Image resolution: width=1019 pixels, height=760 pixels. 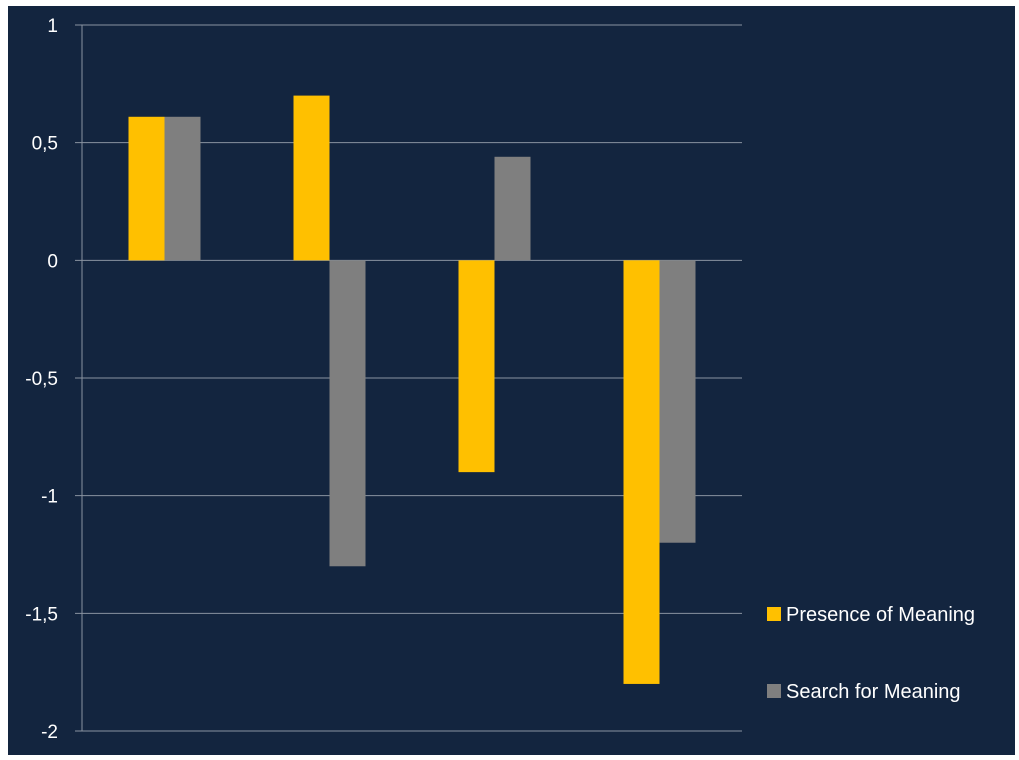 I want to click on y-tick-label: -1,5, so click(x=41, y=614).